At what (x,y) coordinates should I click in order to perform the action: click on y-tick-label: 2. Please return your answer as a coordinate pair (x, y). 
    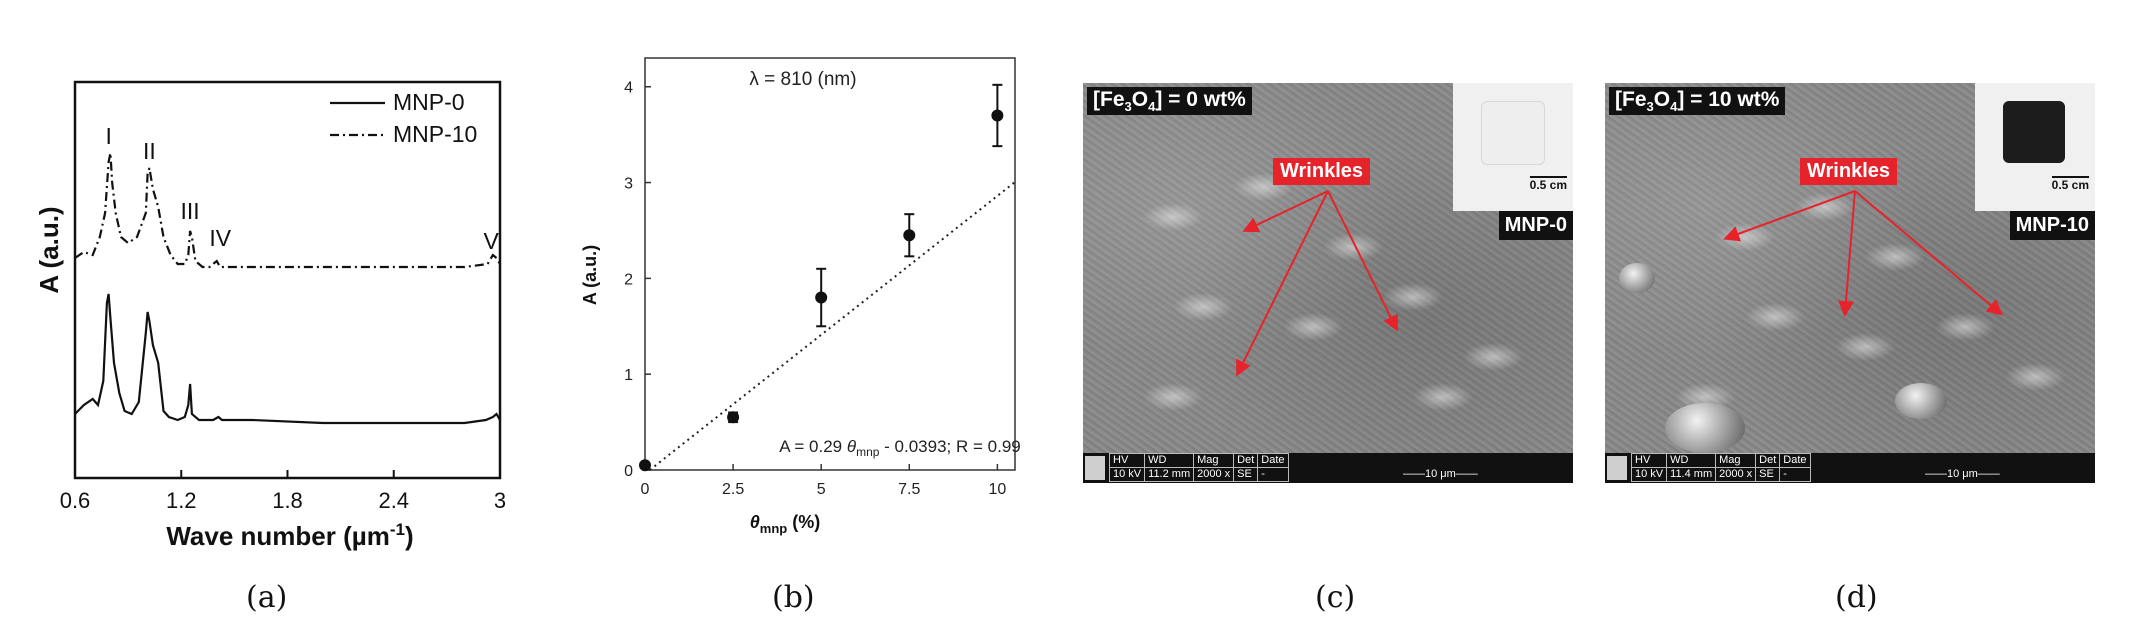
    Looking at the image, I should click on (628, 279).